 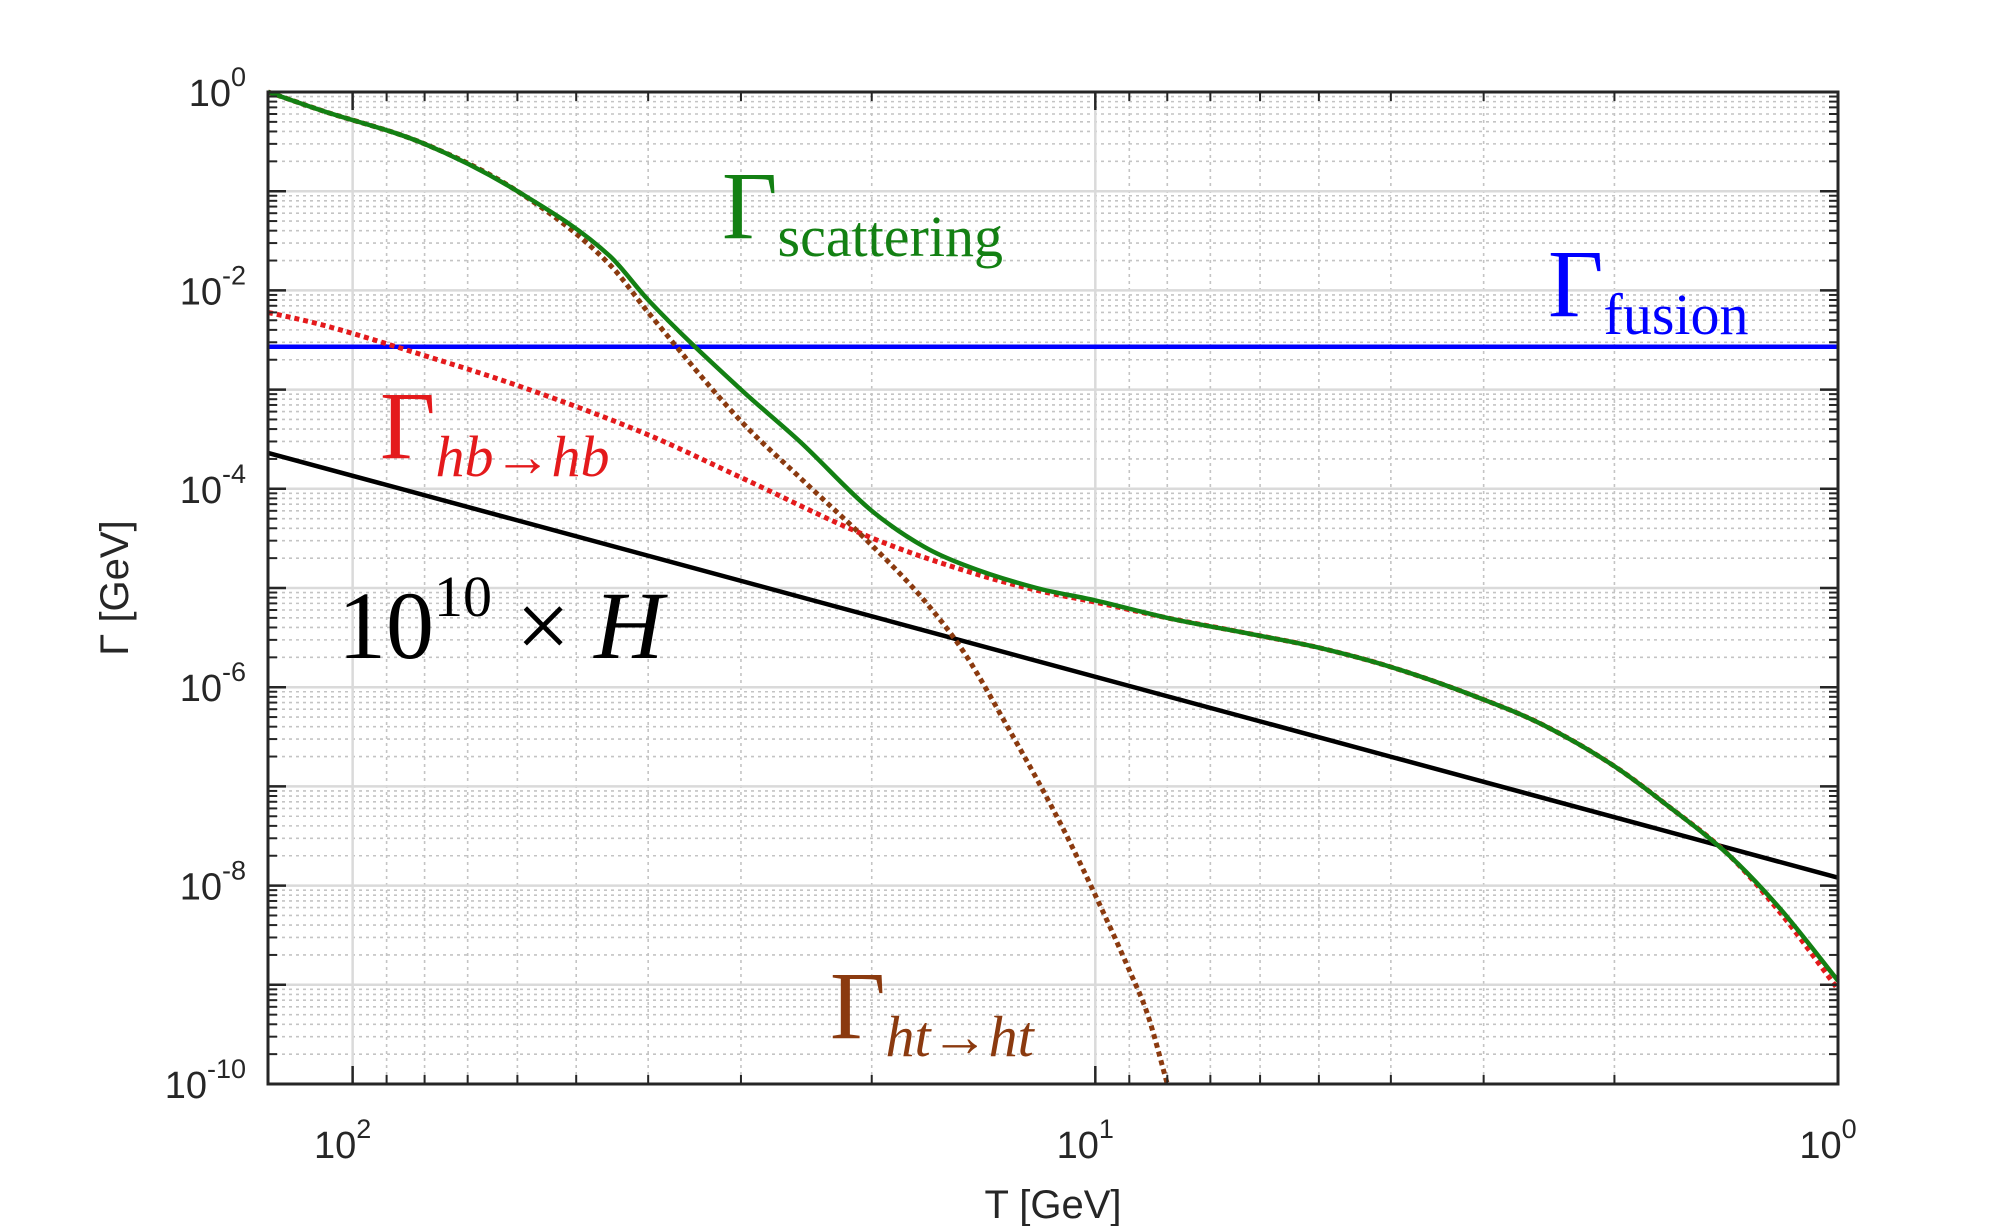 I want to click on annotation-ht-main: Γ, so click(x=858, y=1005).